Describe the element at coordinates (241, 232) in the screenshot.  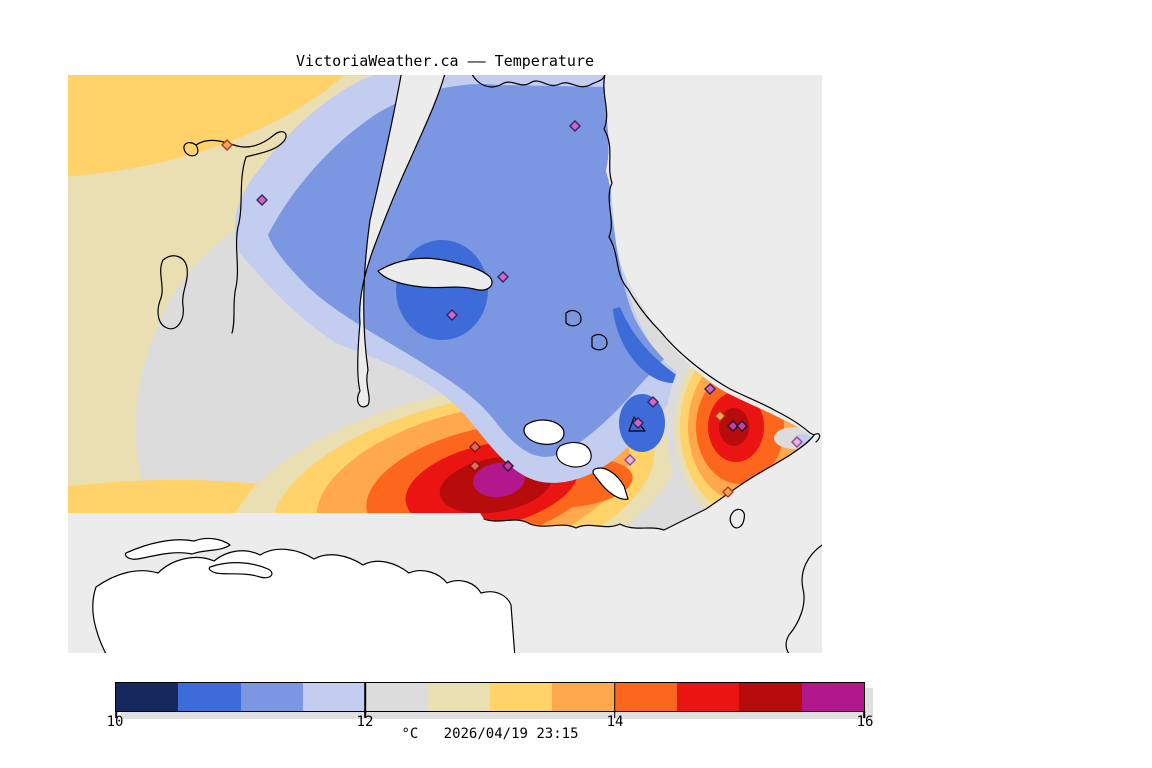
I see `nw-inlet-outline` at that location.